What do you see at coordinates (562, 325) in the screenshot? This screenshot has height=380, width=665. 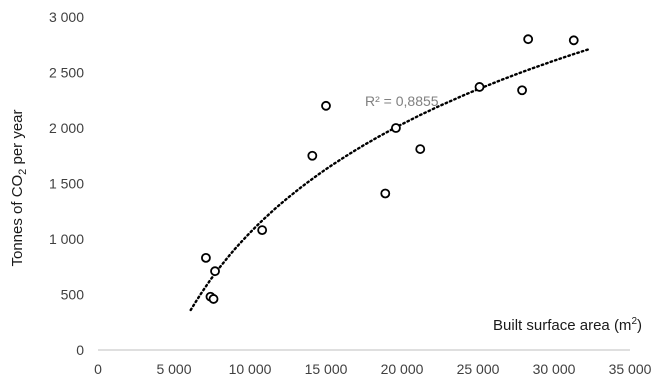 I see `x-axis-title-main: Built surface area (m` at bounding box center [562, 325].